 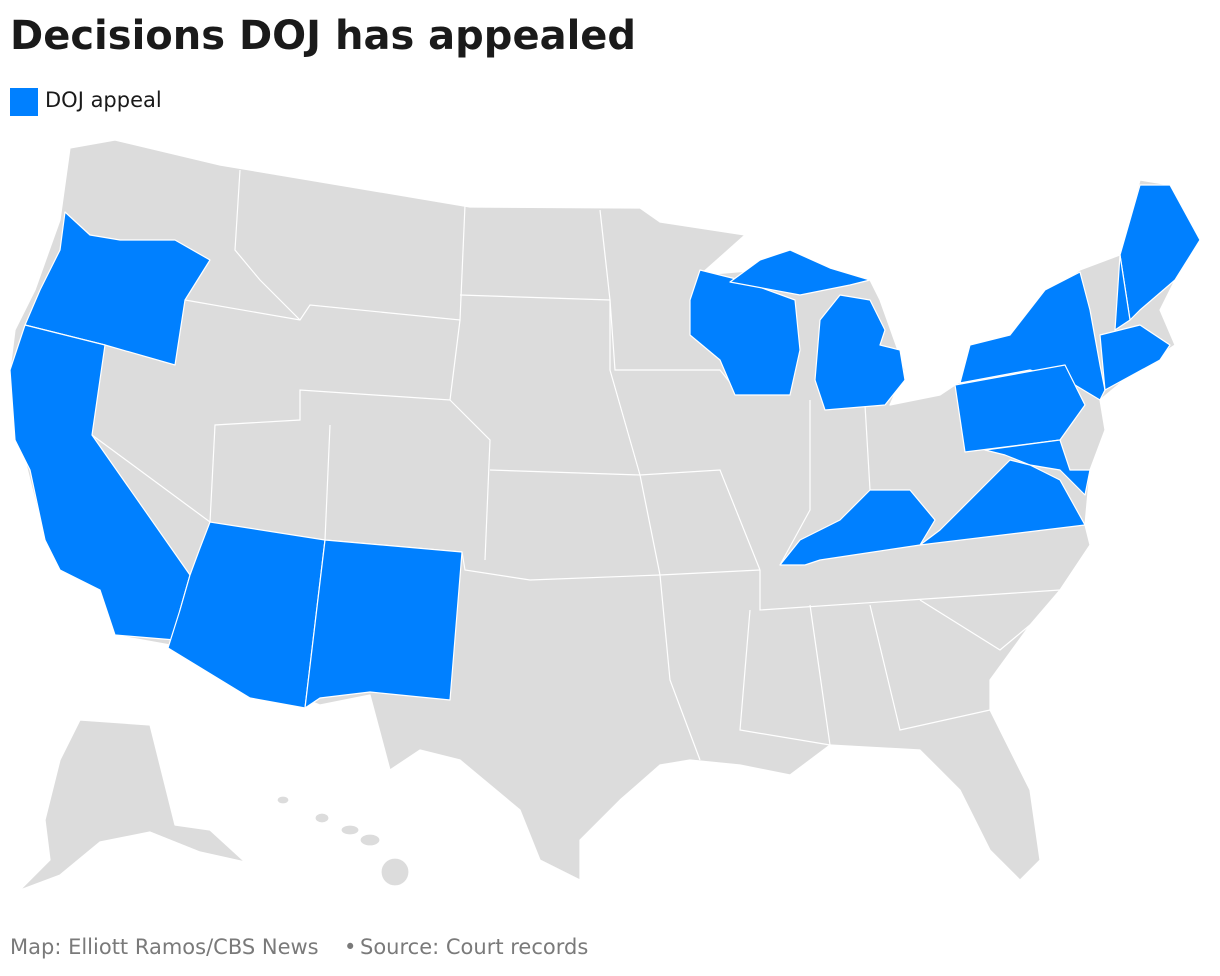 What do you see at coordinates (24, 102) in the screenshot?
I see `legend-swatch` at bounding box center [24, 102].